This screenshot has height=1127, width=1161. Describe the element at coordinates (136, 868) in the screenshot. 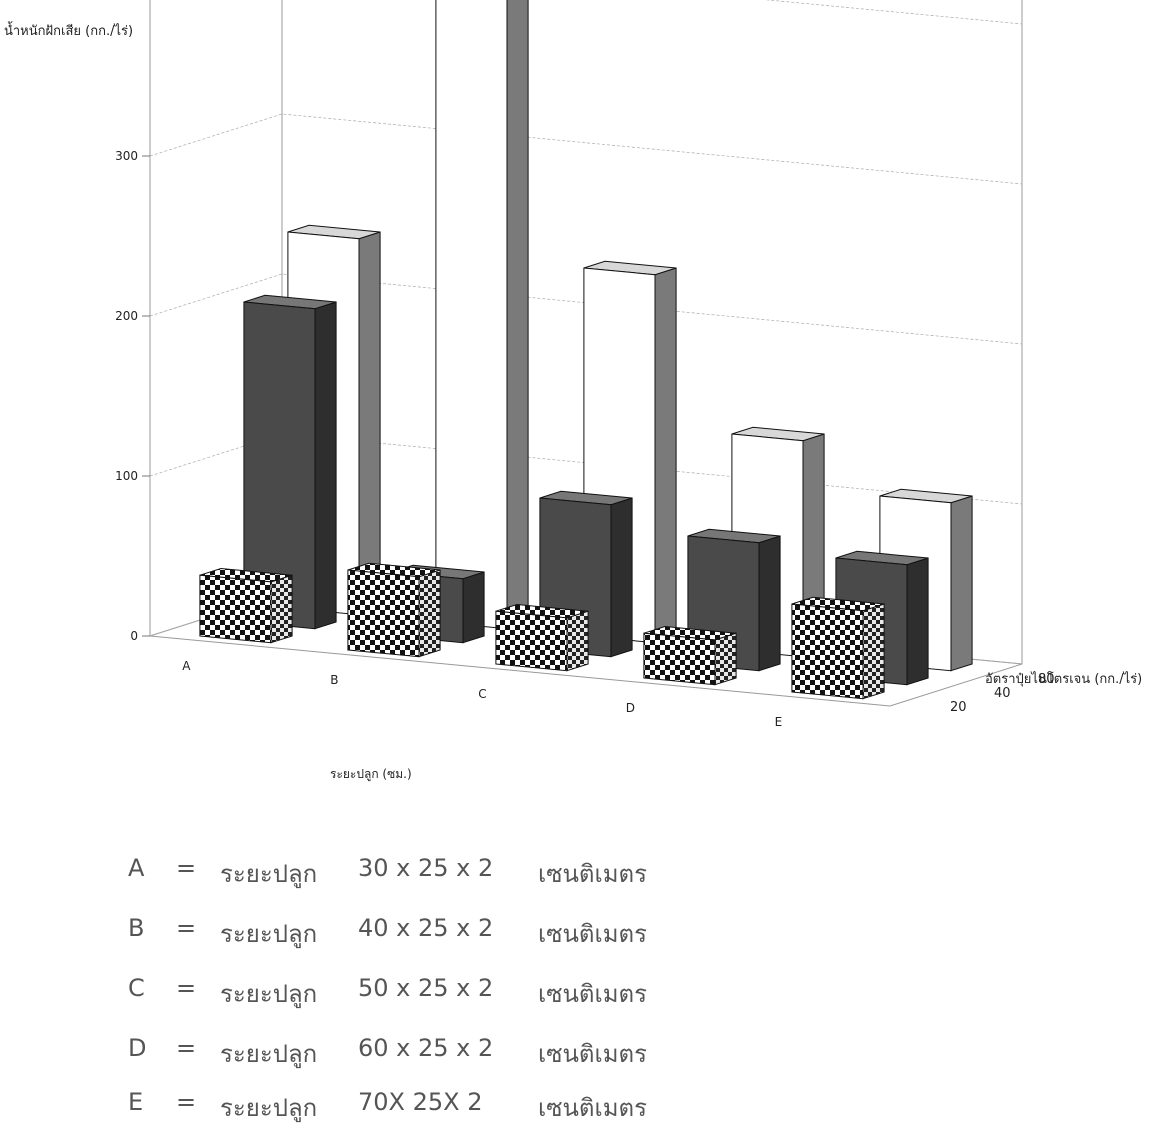

I see `legend-key: A` at that location.